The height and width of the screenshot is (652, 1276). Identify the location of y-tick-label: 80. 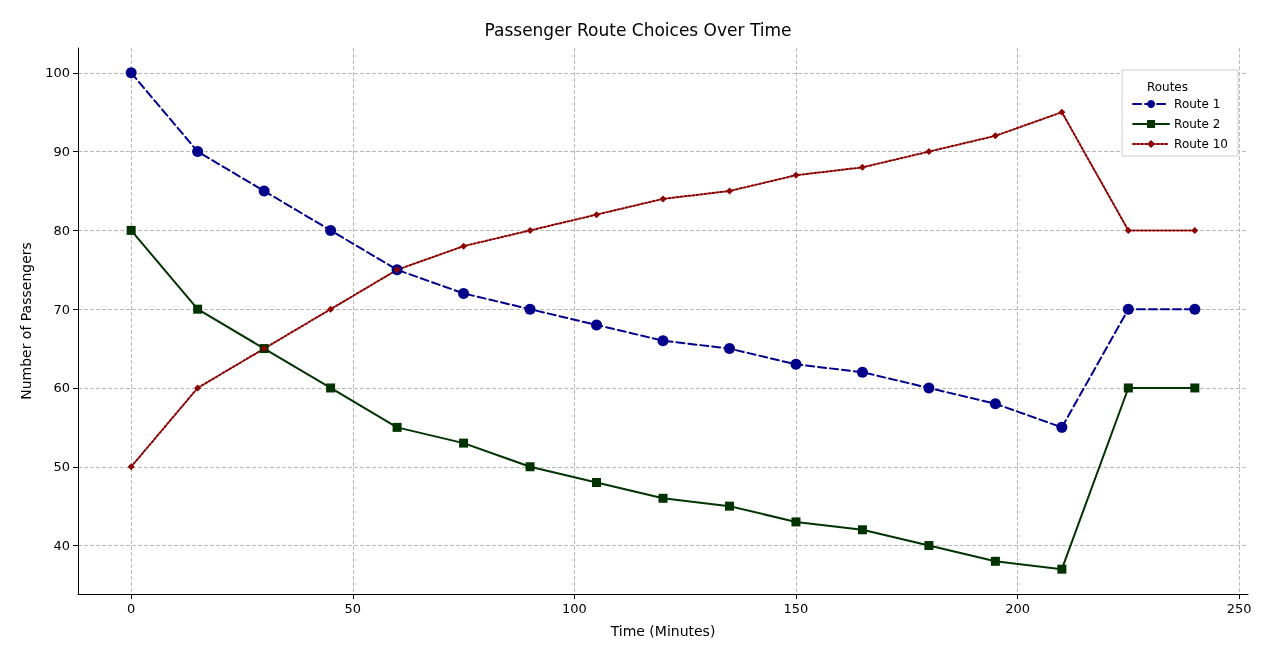
(61, 230).